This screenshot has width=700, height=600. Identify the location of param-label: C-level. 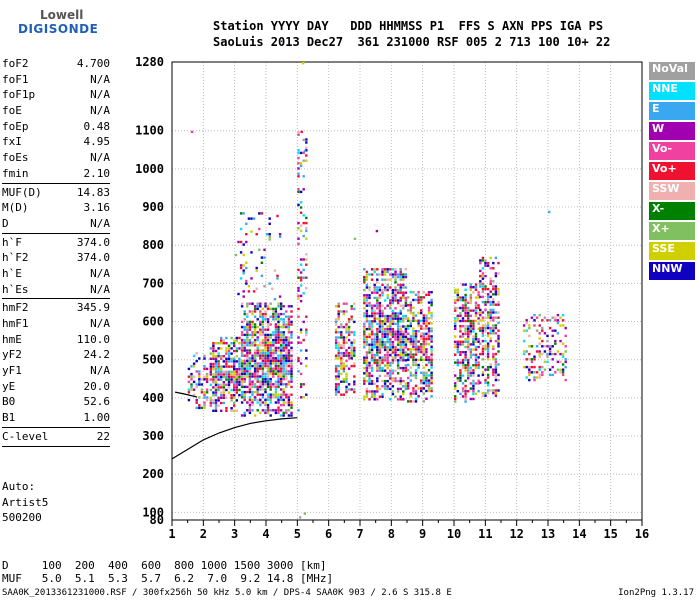
(25, 436).